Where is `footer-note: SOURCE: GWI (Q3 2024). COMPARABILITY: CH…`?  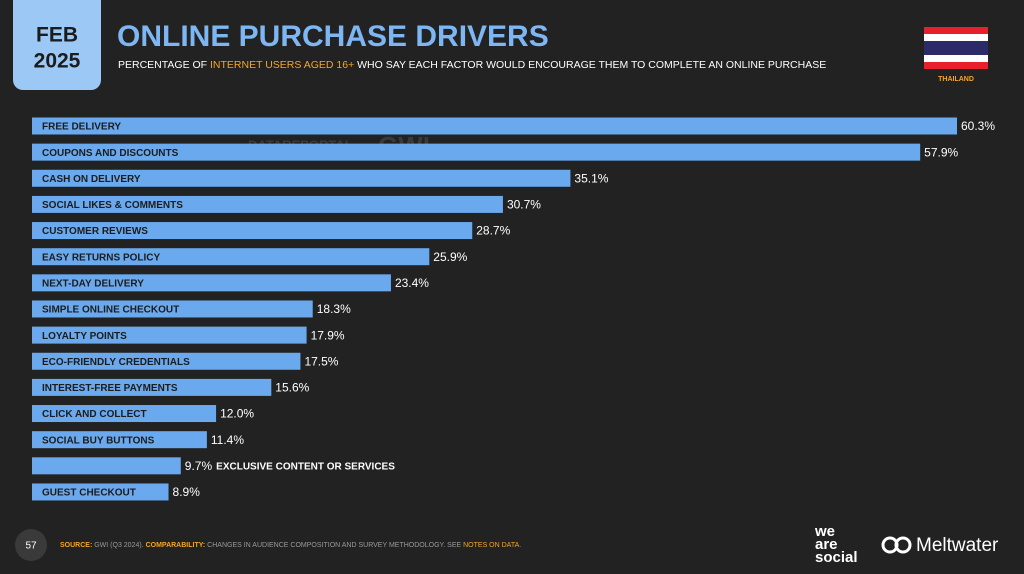
footer-note: SOURCE: GWI (Q3 2024). COMPARABILITY: CH… is located at coordinates (290, 545).